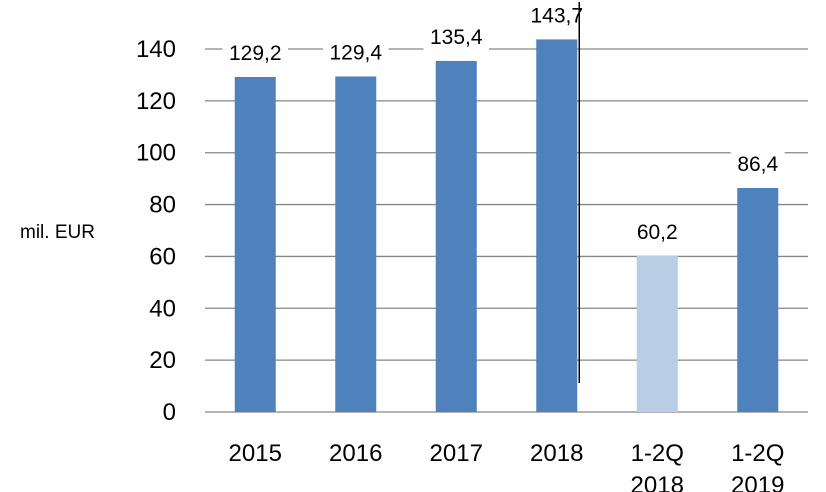 The width and height of the screenshot is (826, 492). Describe the element at coordinates (57, 232) in the screenshot. I see `y-axis-label: mil. EUR` at that location.